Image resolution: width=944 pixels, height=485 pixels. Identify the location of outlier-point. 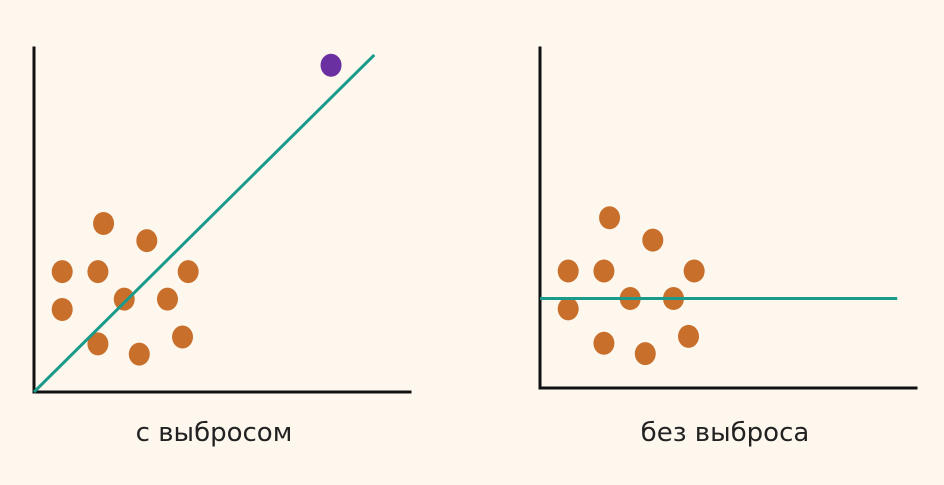
(331, 65).